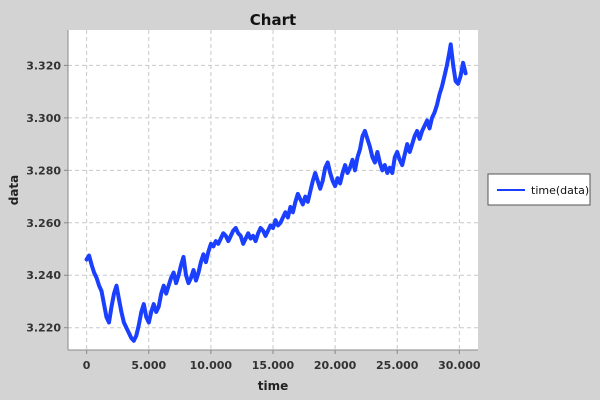  What do you see at coordinates (273, 365) in the screenshot?
I see `x-tick-label: 15.000` at bounding box center [273, 365].